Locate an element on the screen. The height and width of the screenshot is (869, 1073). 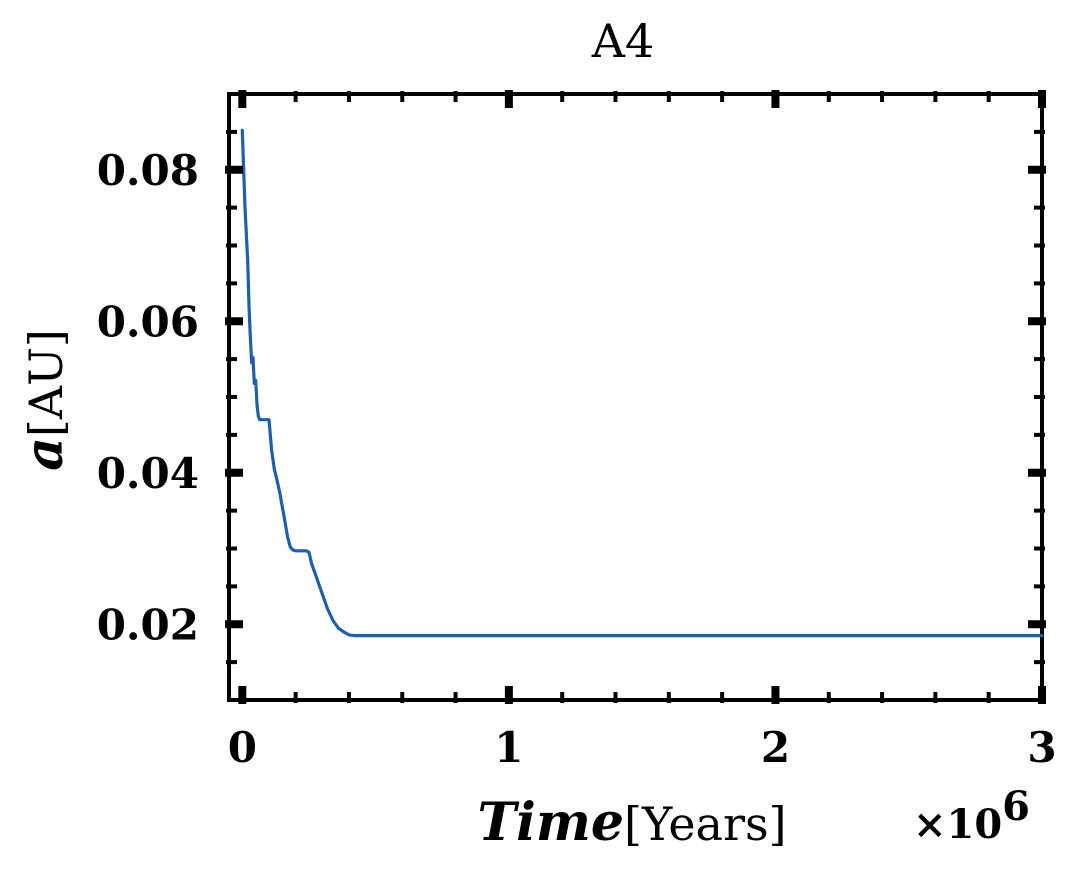
y-tick-label-0: 0.02 is located at coordinates (148, 624).